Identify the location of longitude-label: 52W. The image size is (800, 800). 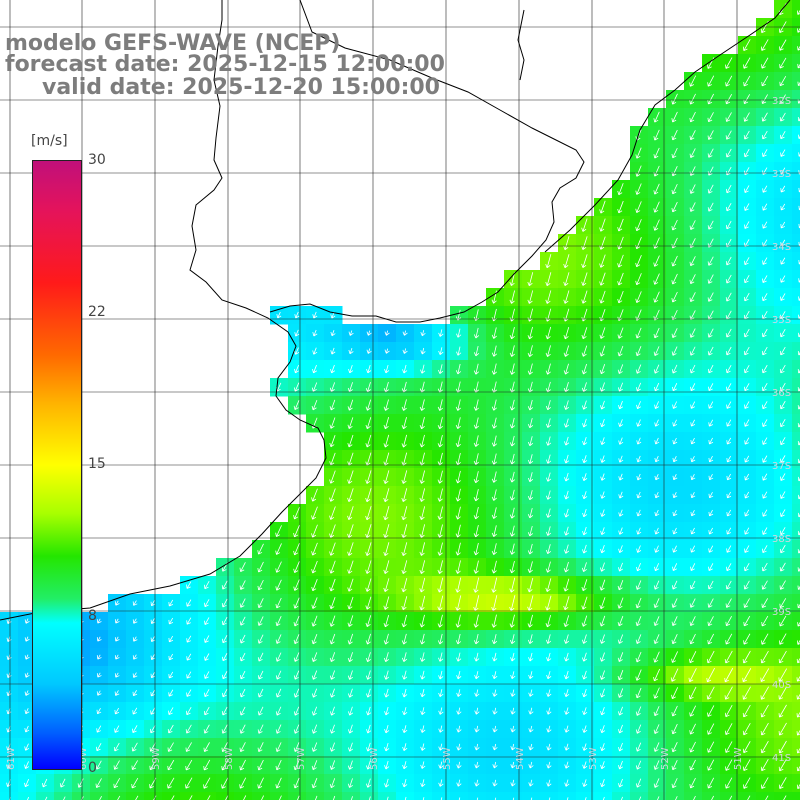
(665, 758).